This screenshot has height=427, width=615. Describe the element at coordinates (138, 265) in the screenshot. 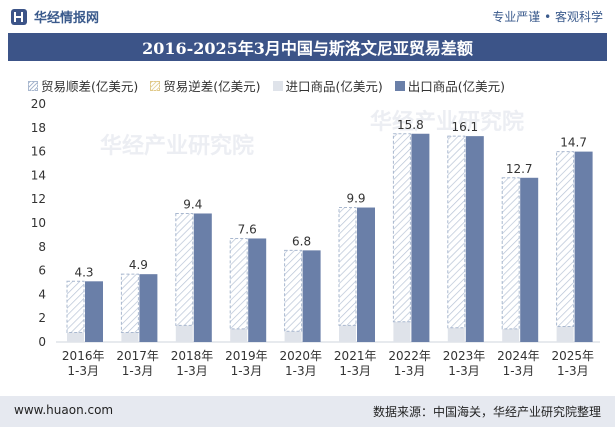

I see `data-label: 4.9` at that location.